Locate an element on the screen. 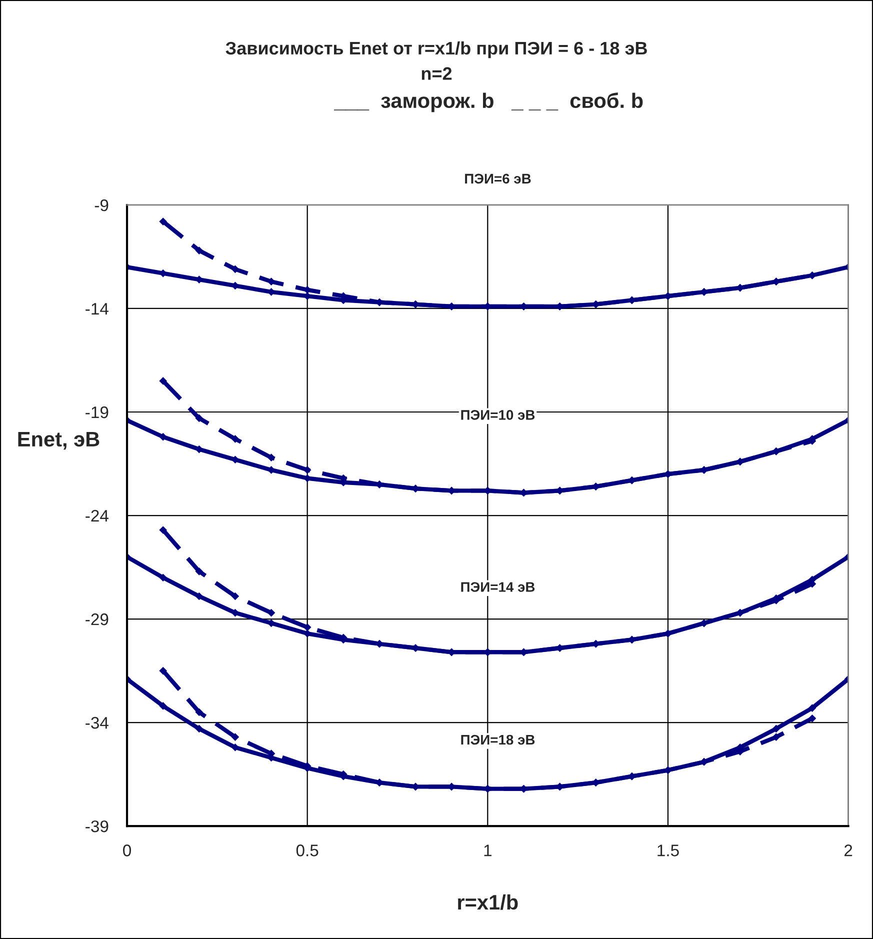 The image size is (873, 939). y-tick-label: -19 is located at coordinates (97, 412).